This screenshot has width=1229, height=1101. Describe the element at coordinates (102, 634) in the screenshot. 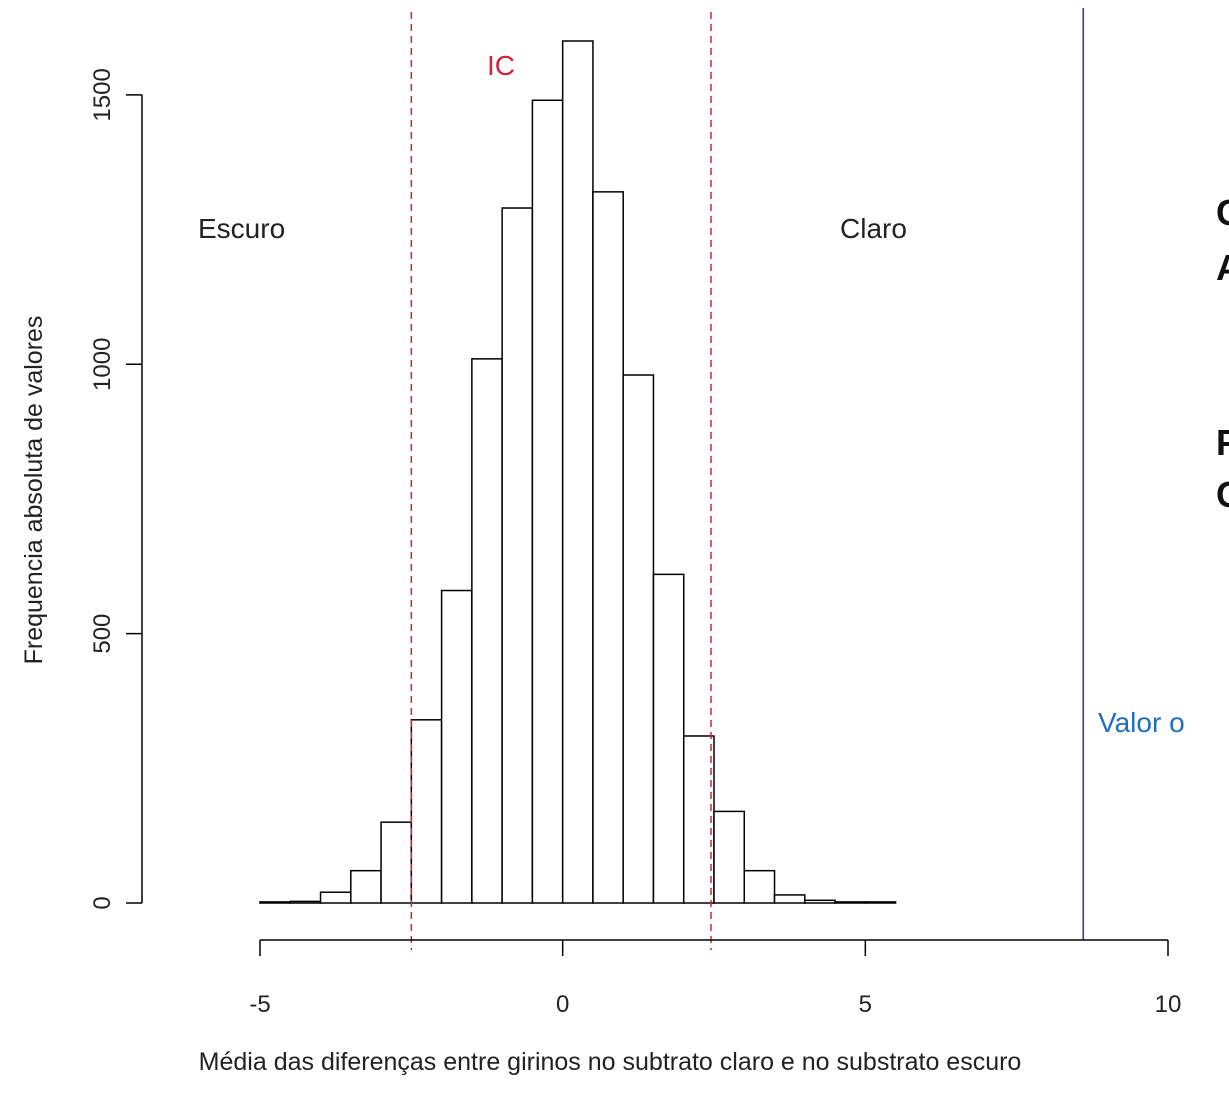

I see `y-tick-label: 500` at that location.